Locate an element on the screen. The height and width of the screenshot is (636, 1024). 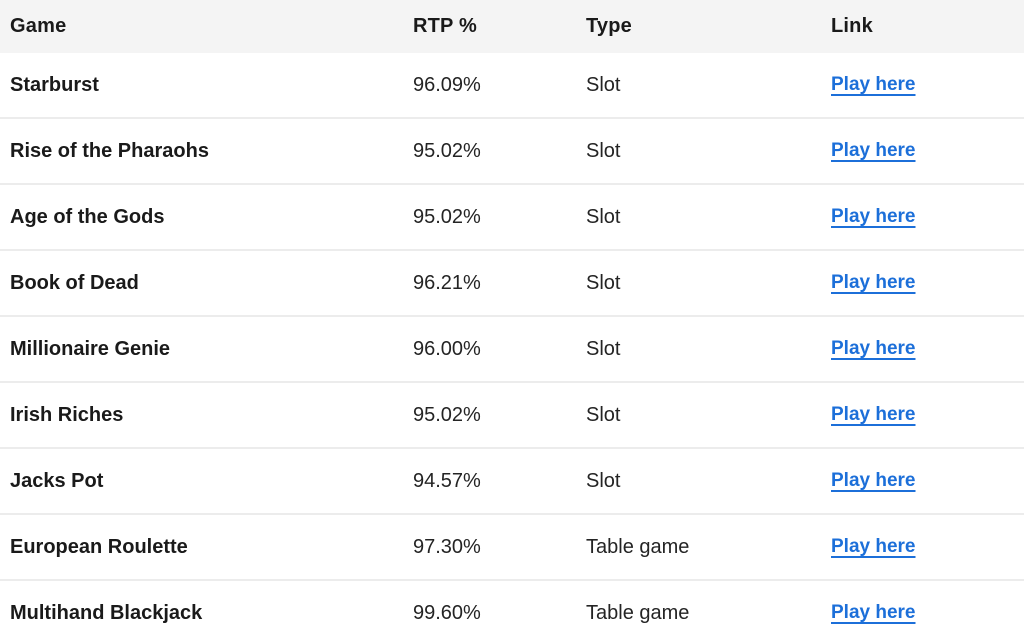
rtp-cell: 97.30% is located at coordinates (447, 546).